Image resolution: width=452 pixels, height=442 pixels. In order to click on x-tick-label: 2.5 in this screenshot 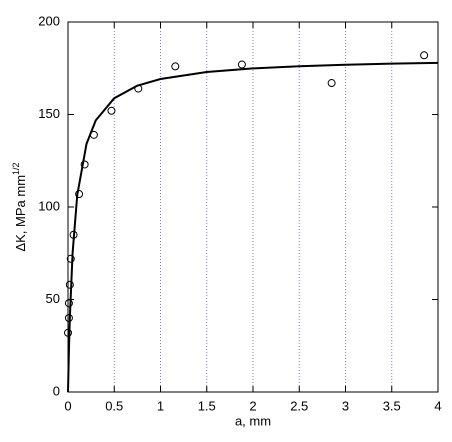, I will do `click(299, 405)`.